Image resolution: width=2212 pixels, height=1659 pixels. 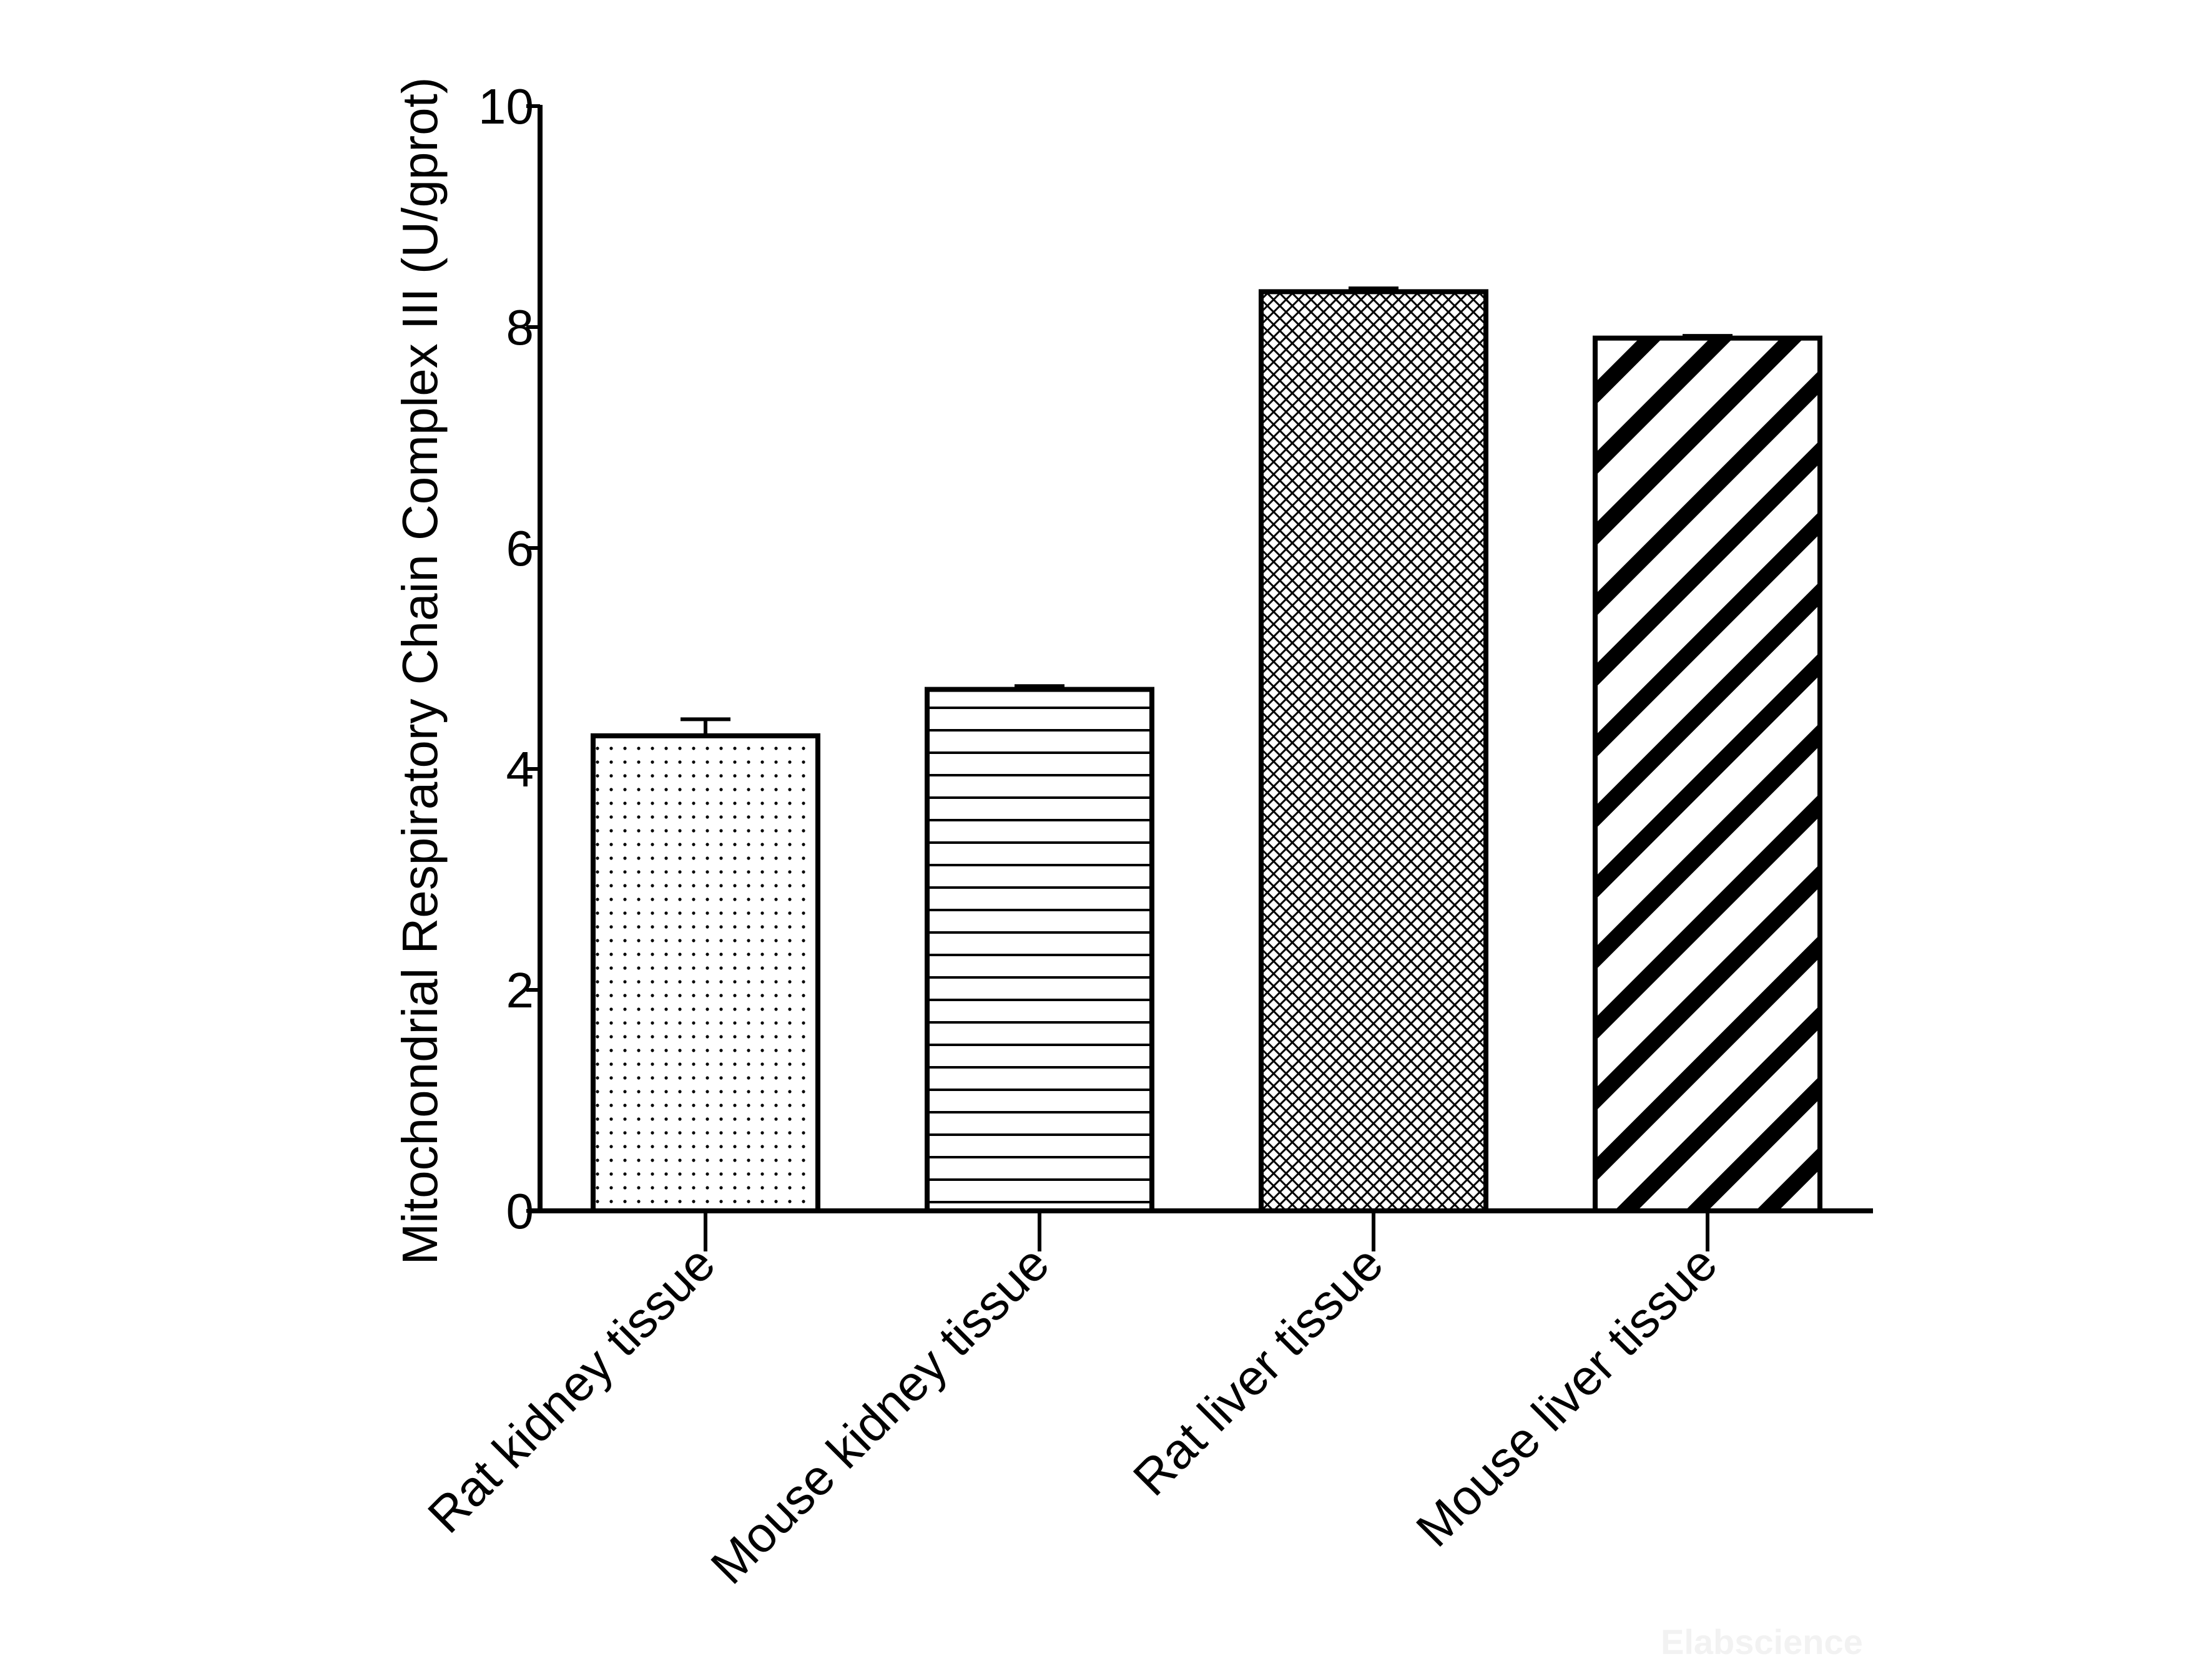 I want to click on error-bars, so click(x=1207, y=511).